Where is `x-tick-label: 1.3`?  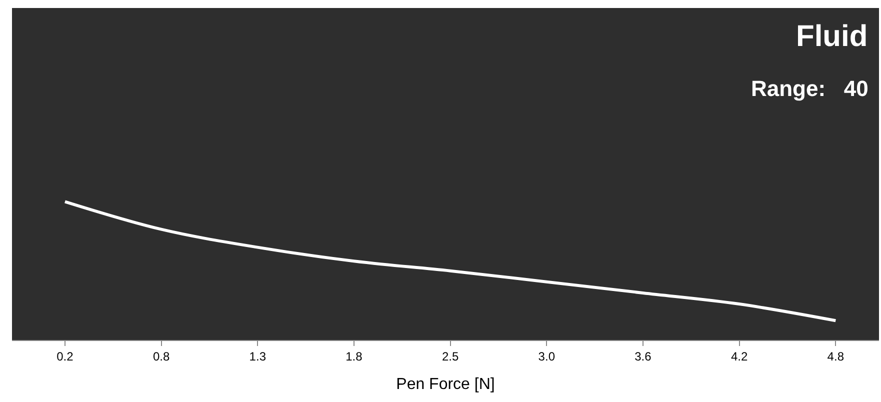
x-tick-label: 1.3 is located at coordinates (257, 356).